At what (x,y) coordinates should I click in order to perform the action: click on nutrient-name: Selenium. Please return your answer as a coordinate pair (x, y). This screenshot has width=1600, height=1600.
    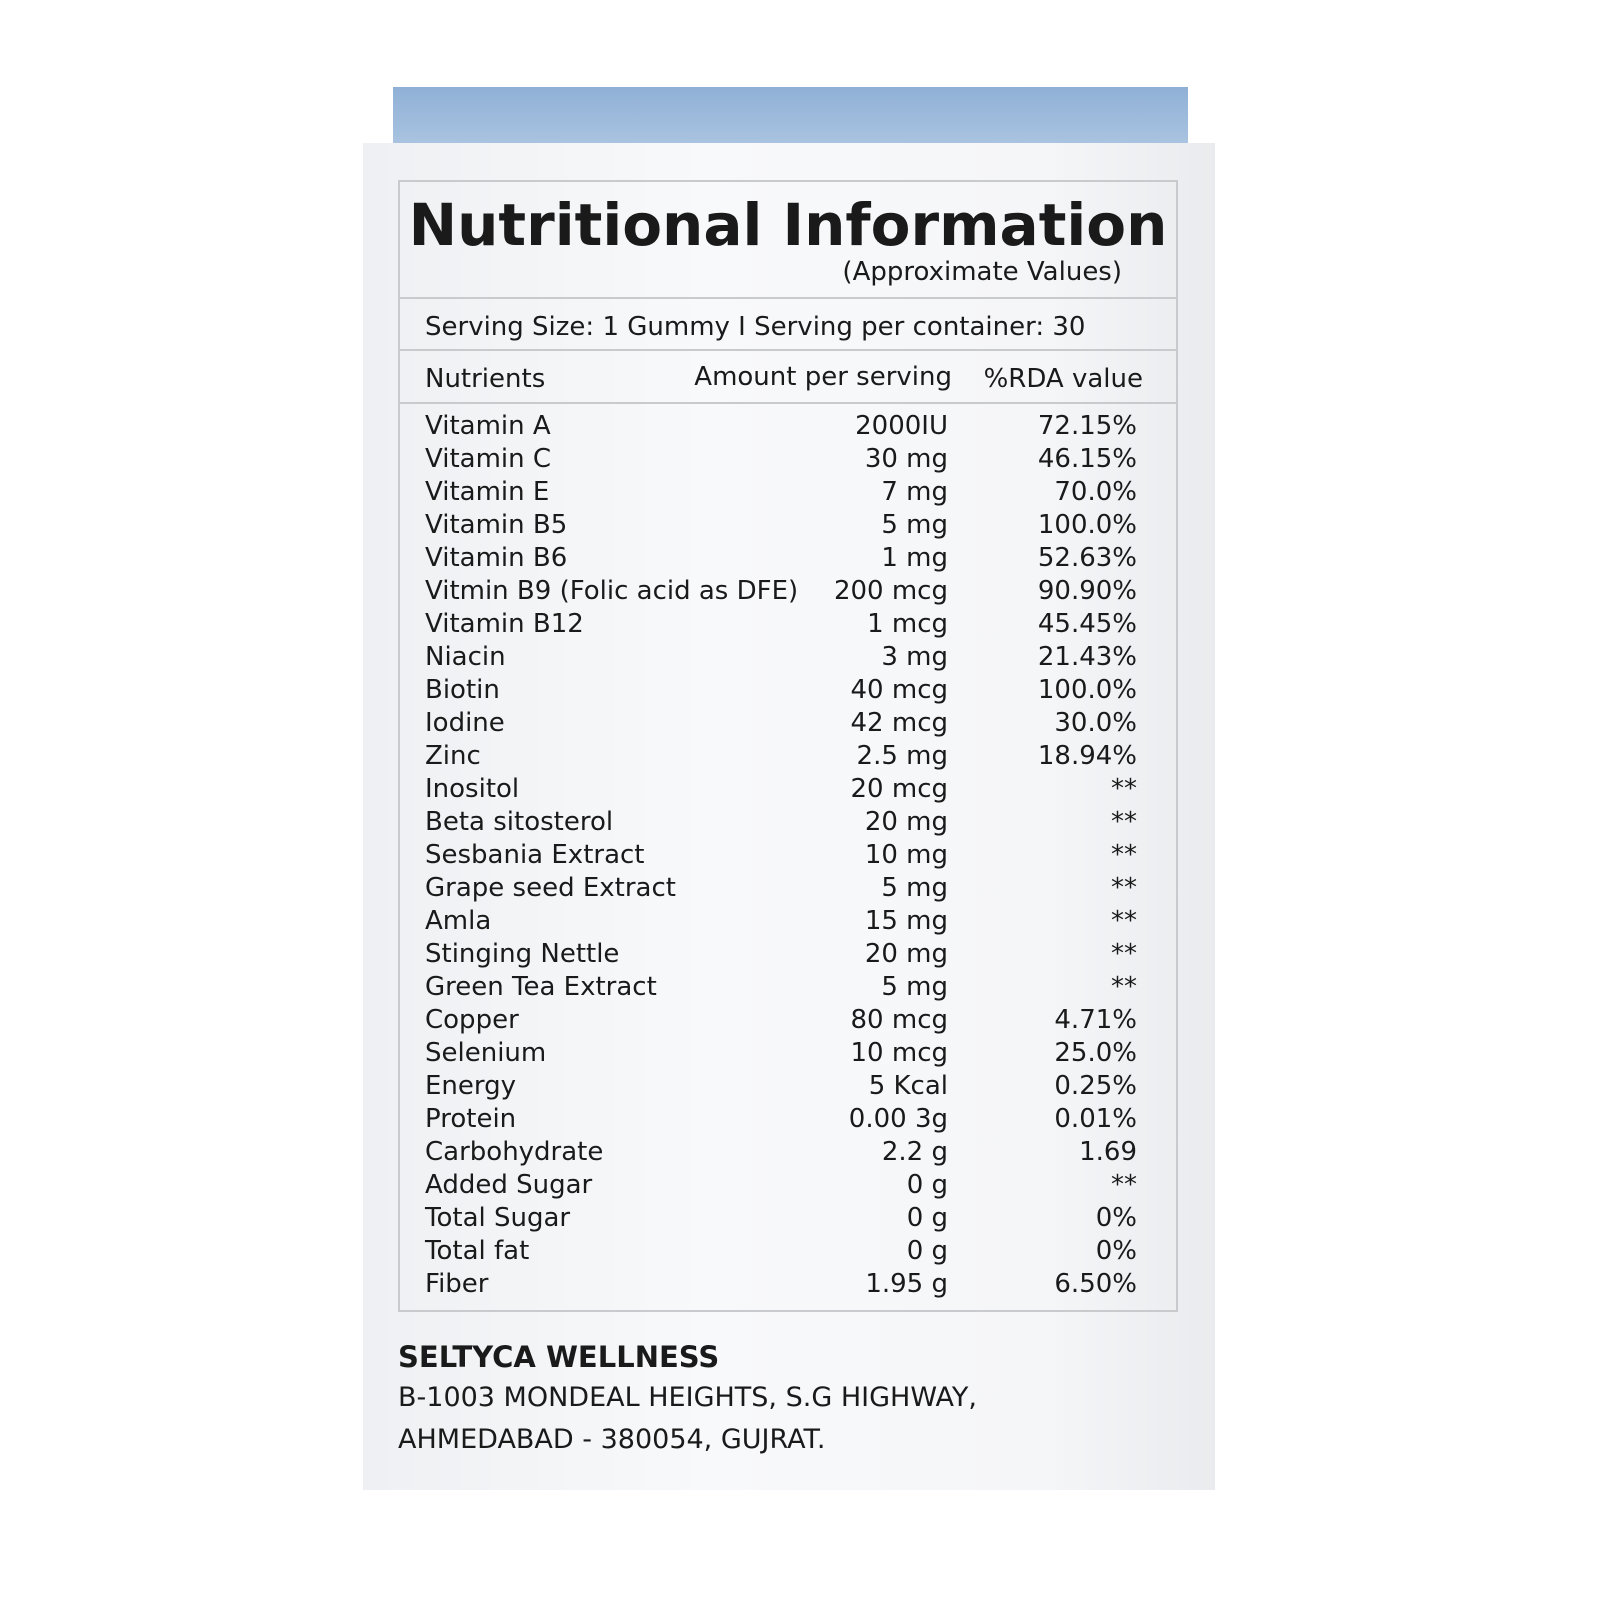
    Looking at the image, I should click on (486, 1053).